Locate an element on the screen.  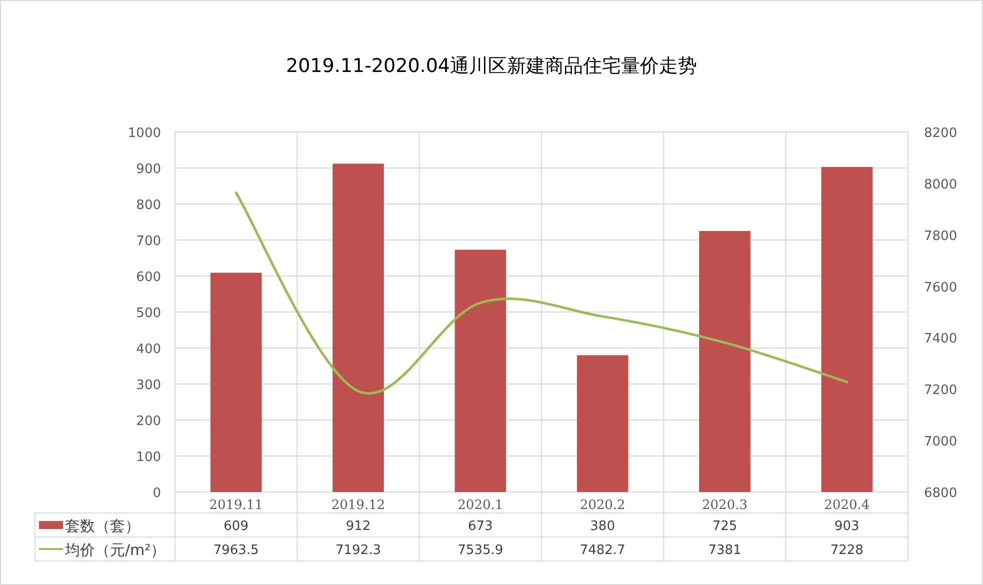
y-tick-label: 1000 is located at coordinates (144, 133).